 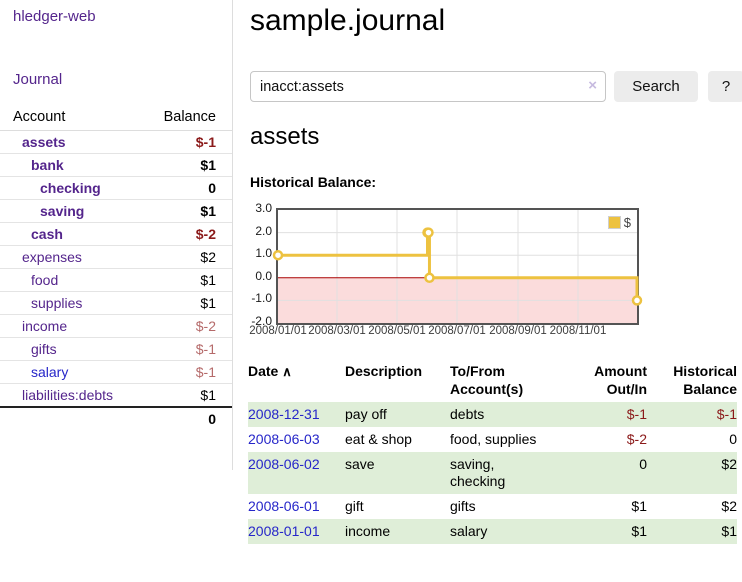 What do you see at coordinates (284, 414) in the screenshot?
I see `transaction-date-link: 2008-12-31` at bounding box center [284, 414].